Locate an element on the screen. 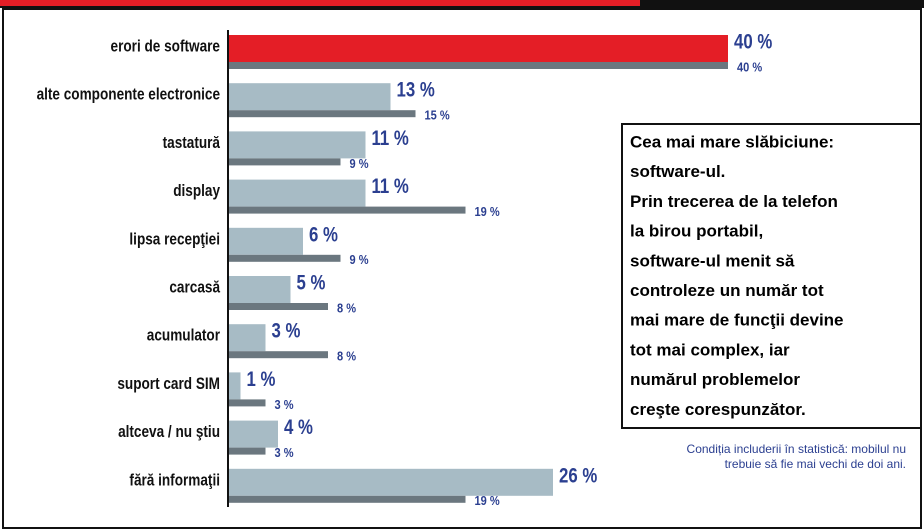 The image size is (924, 530). value-label-secondary: 40 % is located at coordinates (749, 67).